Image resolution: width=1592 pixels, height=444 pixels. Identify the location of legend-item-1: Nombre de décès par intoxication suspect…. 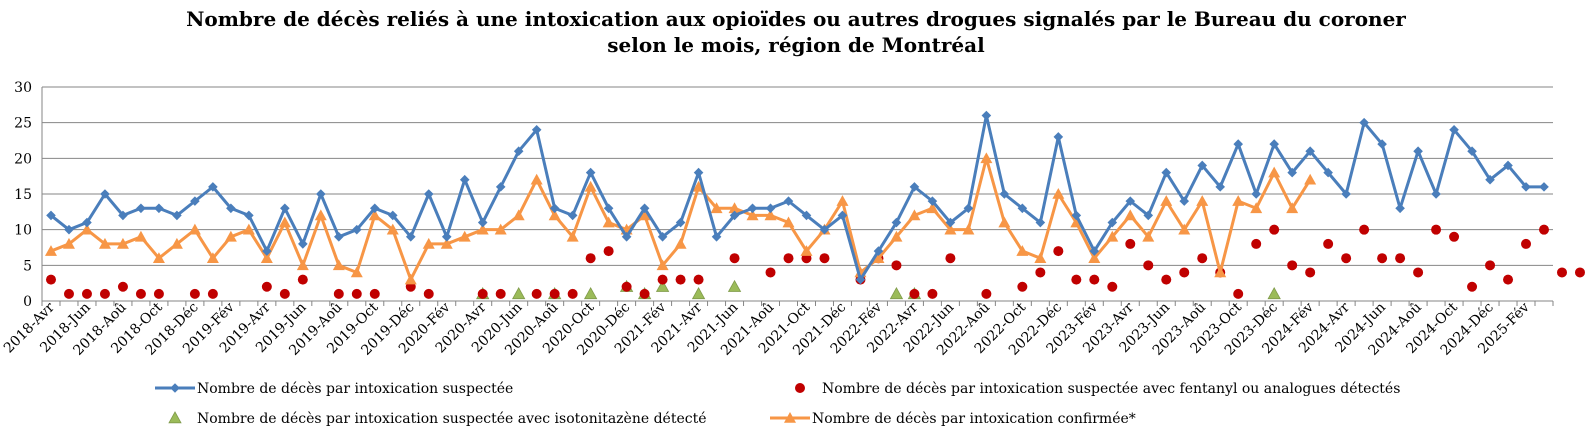
(1097, 389).